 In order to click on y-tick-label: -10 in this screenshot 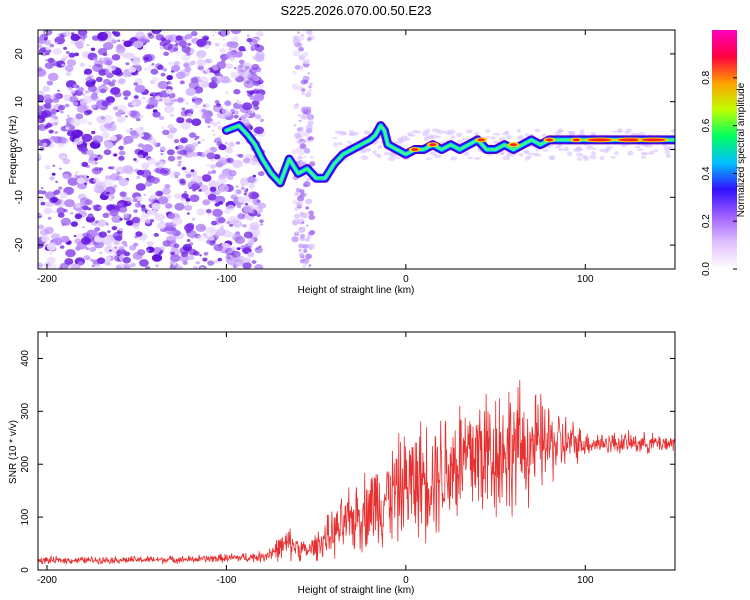, I will do `click(19, 197)`.